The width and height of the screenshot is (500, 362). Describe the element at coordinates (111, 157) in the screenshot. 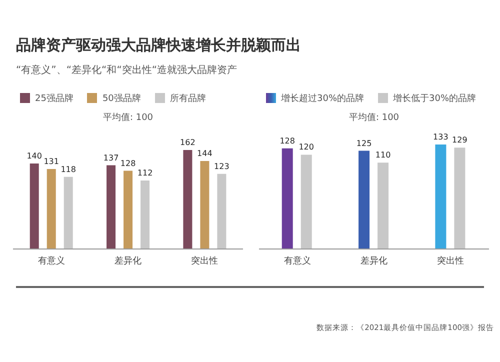

I see `data-label: 137` at that location.